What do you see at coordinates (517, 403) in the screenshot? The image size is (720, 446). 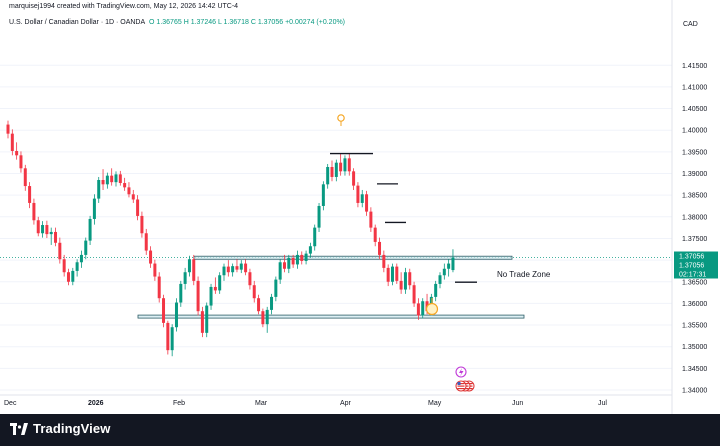 I see `time-tick: Jun` at bounding box center [517, 403].